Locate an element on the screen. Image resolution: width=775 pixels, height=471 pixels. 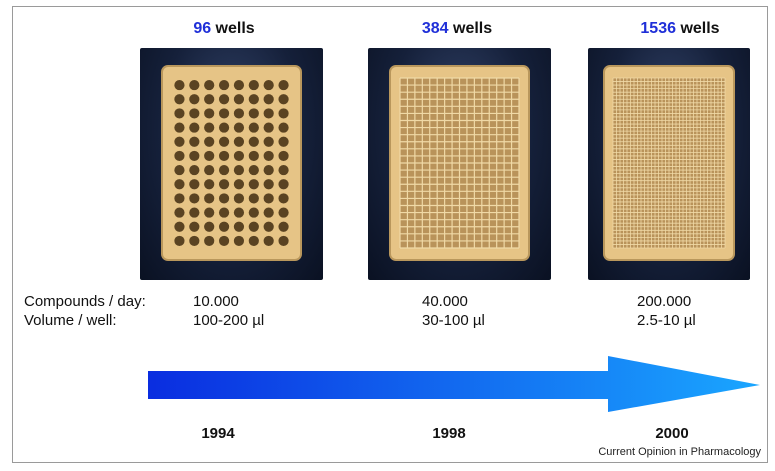
plate-96-title: 96 wells is located at coordinates (224, 29).